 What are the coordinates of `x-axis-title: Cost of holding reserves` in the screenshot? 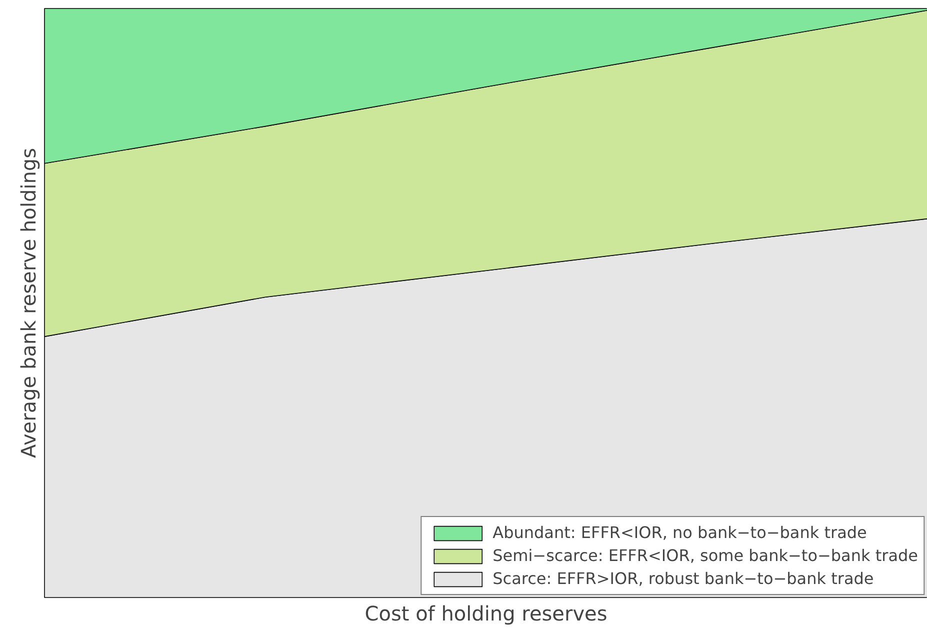 It's located at (486, 614).